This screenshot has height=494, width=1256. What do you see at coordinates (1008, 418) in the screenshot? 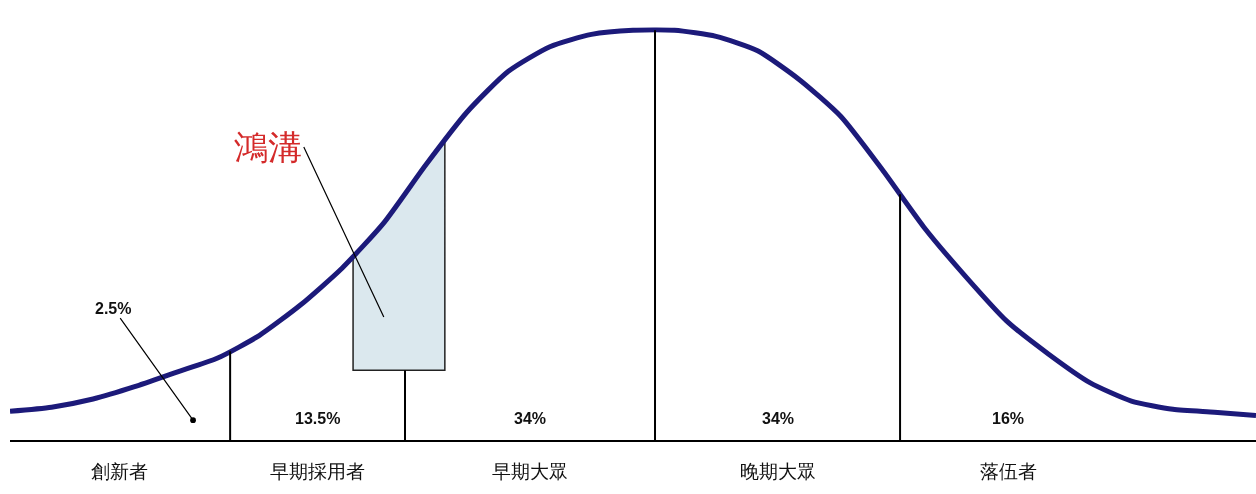
I see `annotation: 16%` at bounding box center [1008, 418].